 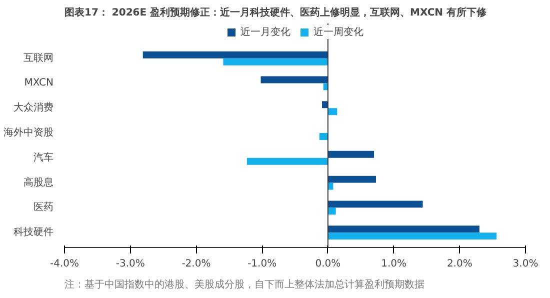 What do you see at coordinates (393, 264) in the screenshot?
I see `x-tick-label: 1.0%` at bounding box center [393, 264].